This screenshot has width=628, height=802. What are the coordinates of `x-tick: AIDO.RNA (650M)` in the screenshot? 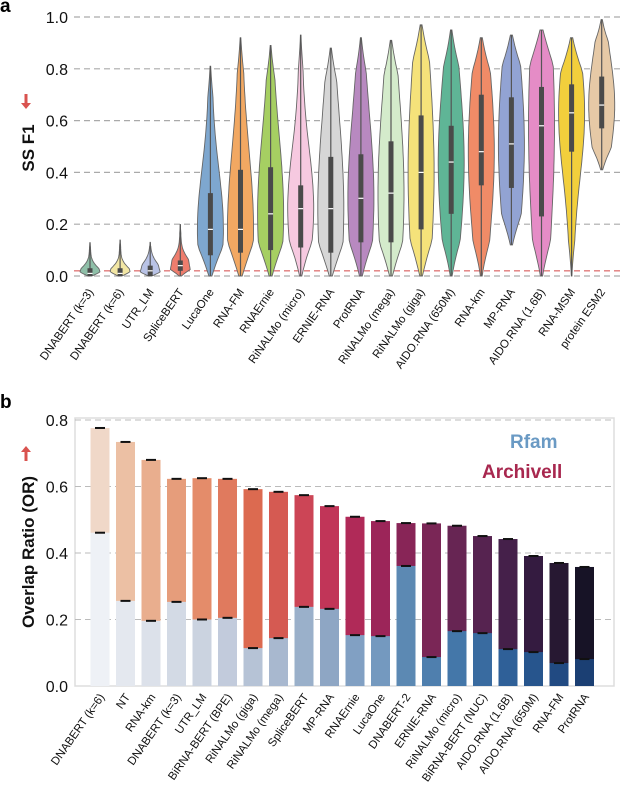 It's located at (426, 329).